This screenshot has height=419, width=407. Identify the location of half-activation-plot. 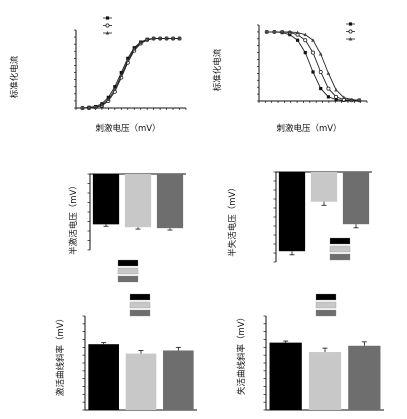
(136, 228).